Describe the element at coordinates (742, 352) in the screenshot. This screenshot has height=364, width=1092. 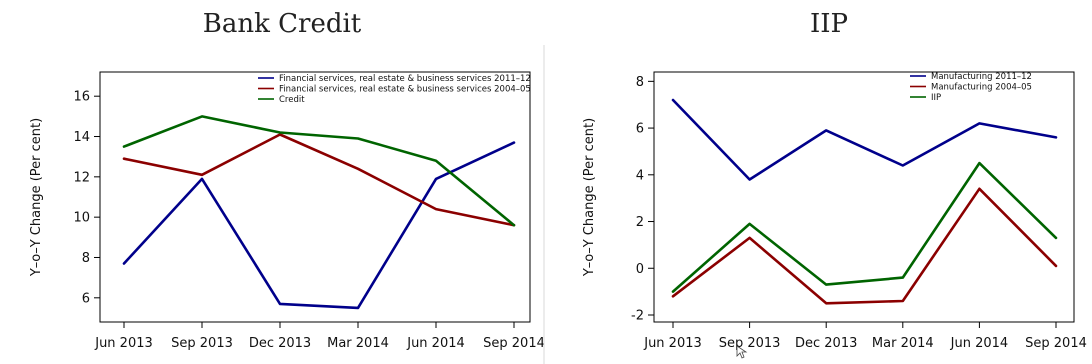
I see `mouse-cursor-icon` at that location.